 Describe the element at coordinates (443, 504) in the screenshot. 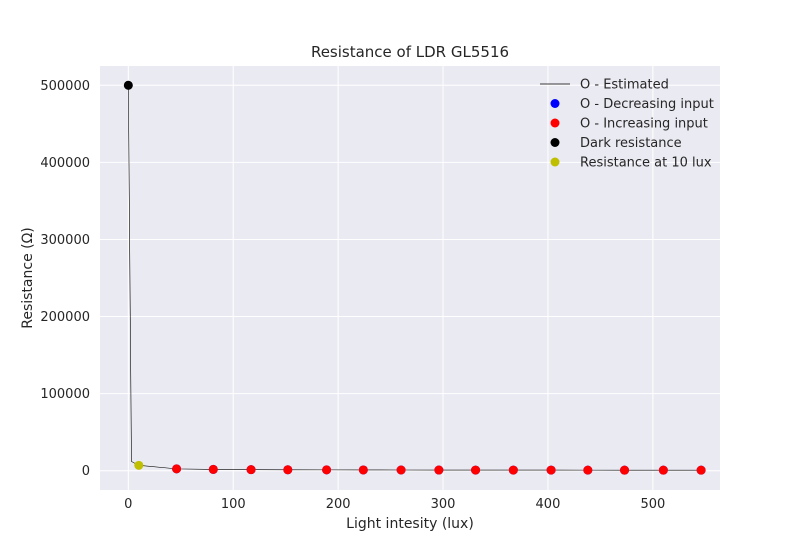

I see `x-tick-label: 300` at that location.